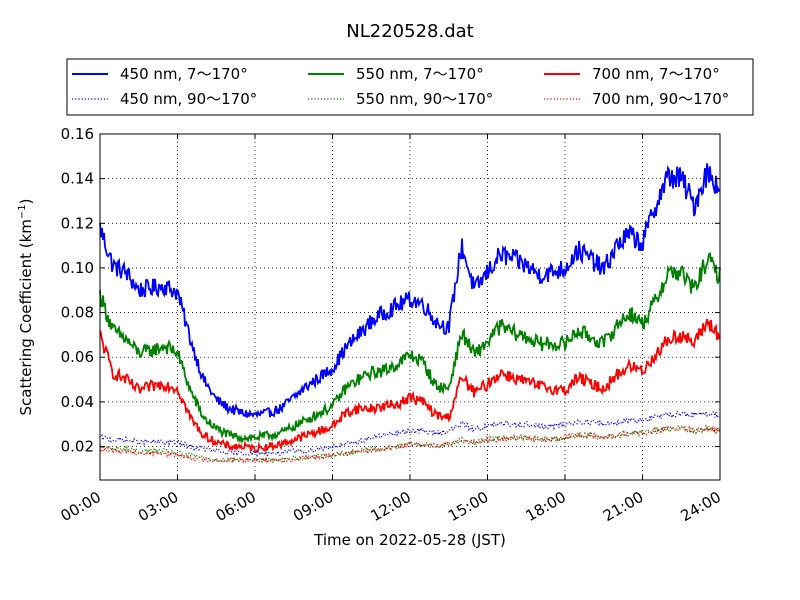 The width and height of the screenshot is (800, 600). What do you see at coordinates (656, 74) in the screenshot?
I see `legend-label: 700 nm, 7～170°` at bounding box center [656, 74].